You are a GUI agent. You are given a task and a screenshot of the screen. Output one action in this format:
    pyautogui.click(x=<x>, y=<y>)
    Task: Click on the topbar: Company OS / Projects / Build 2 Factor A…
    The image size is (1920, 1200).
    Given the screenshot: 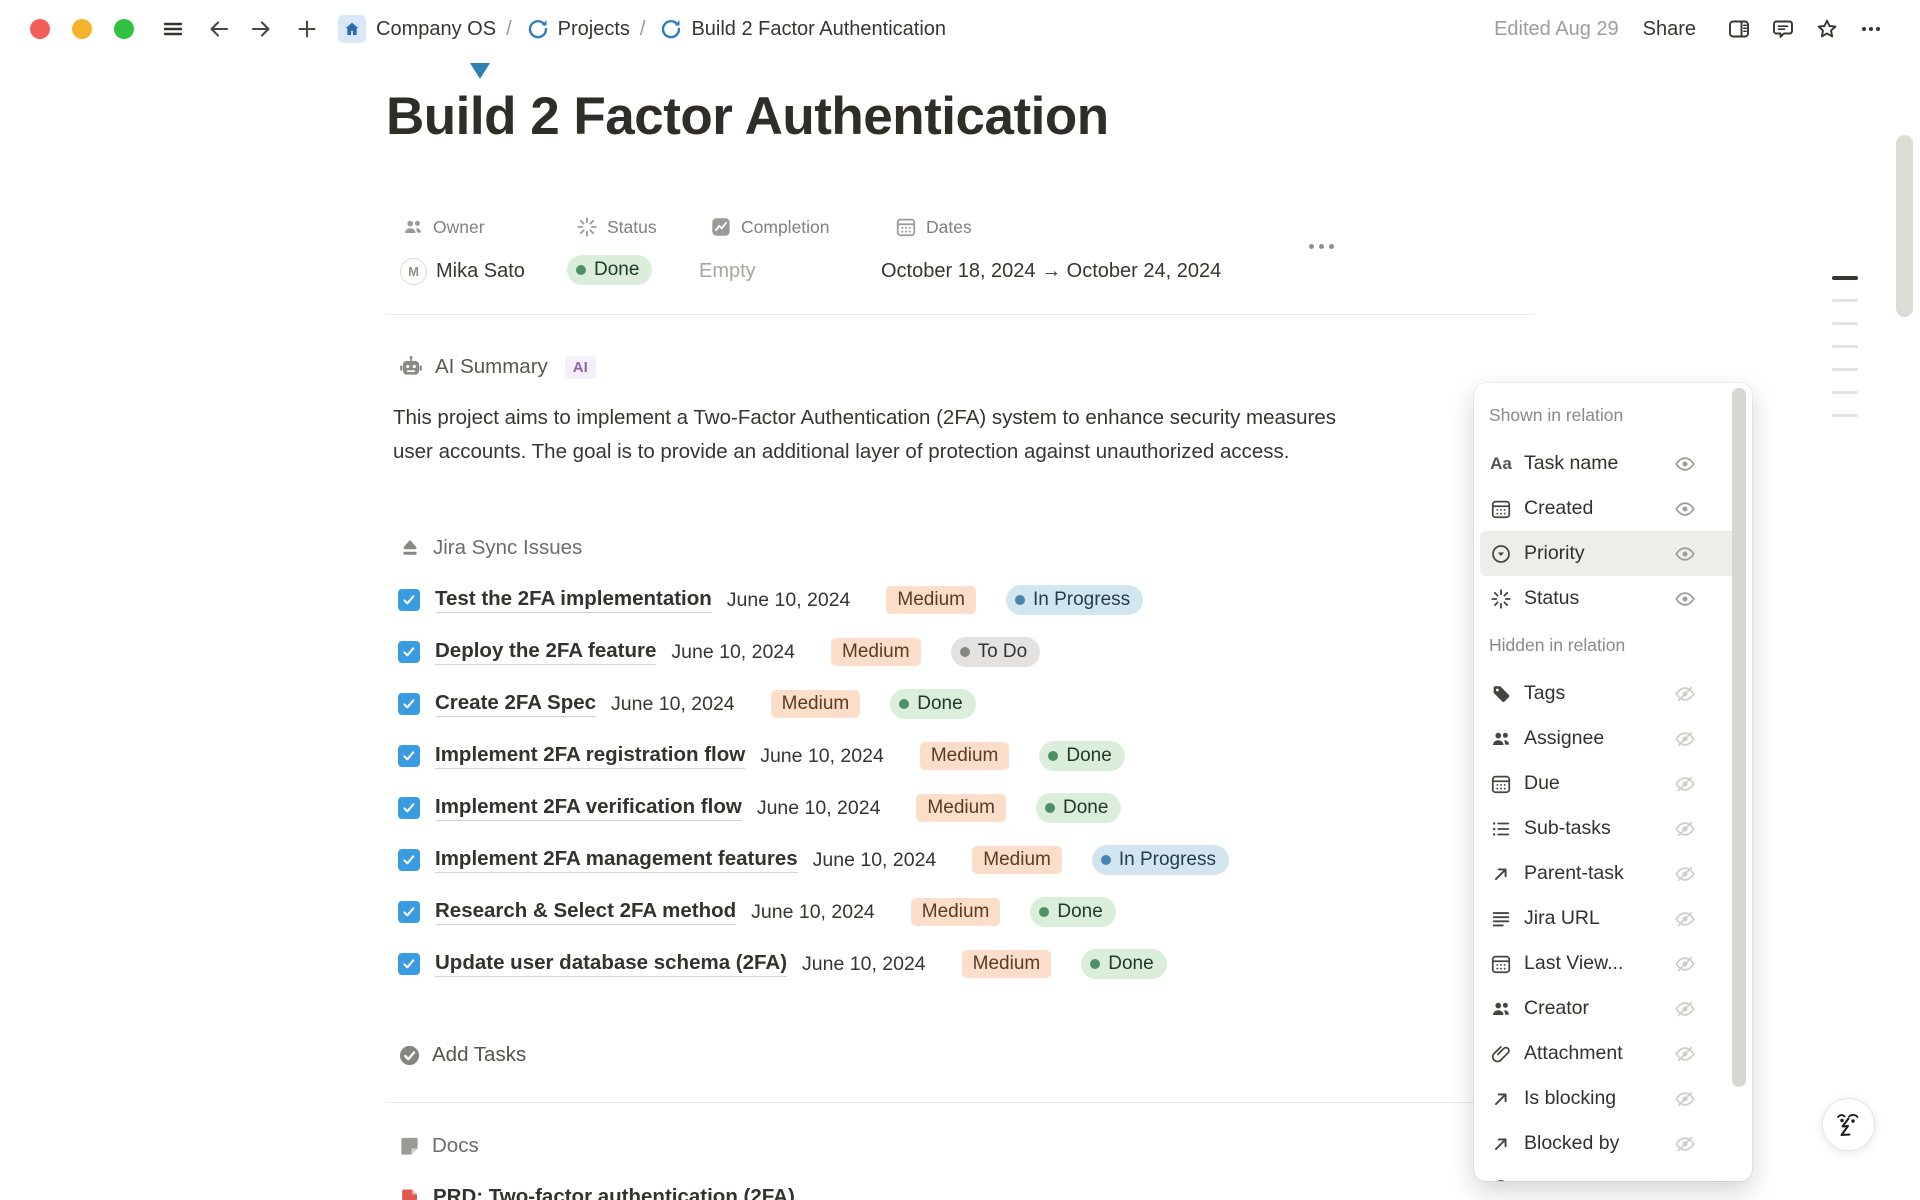 What is the action you would take?
    pyautogui.click(x=960, y=29)
    